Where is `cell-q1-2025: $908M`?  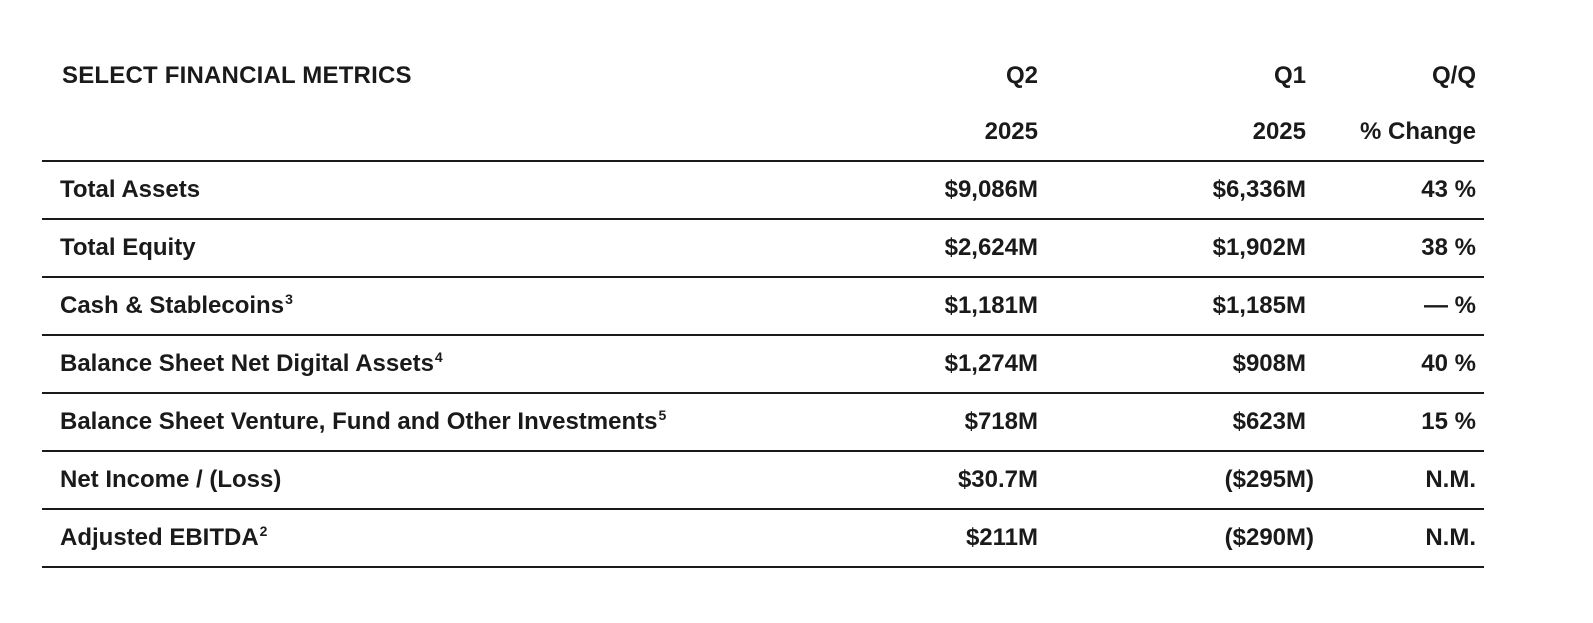 cell-q1-2025: $908M is located at coordinates (1180, 364).